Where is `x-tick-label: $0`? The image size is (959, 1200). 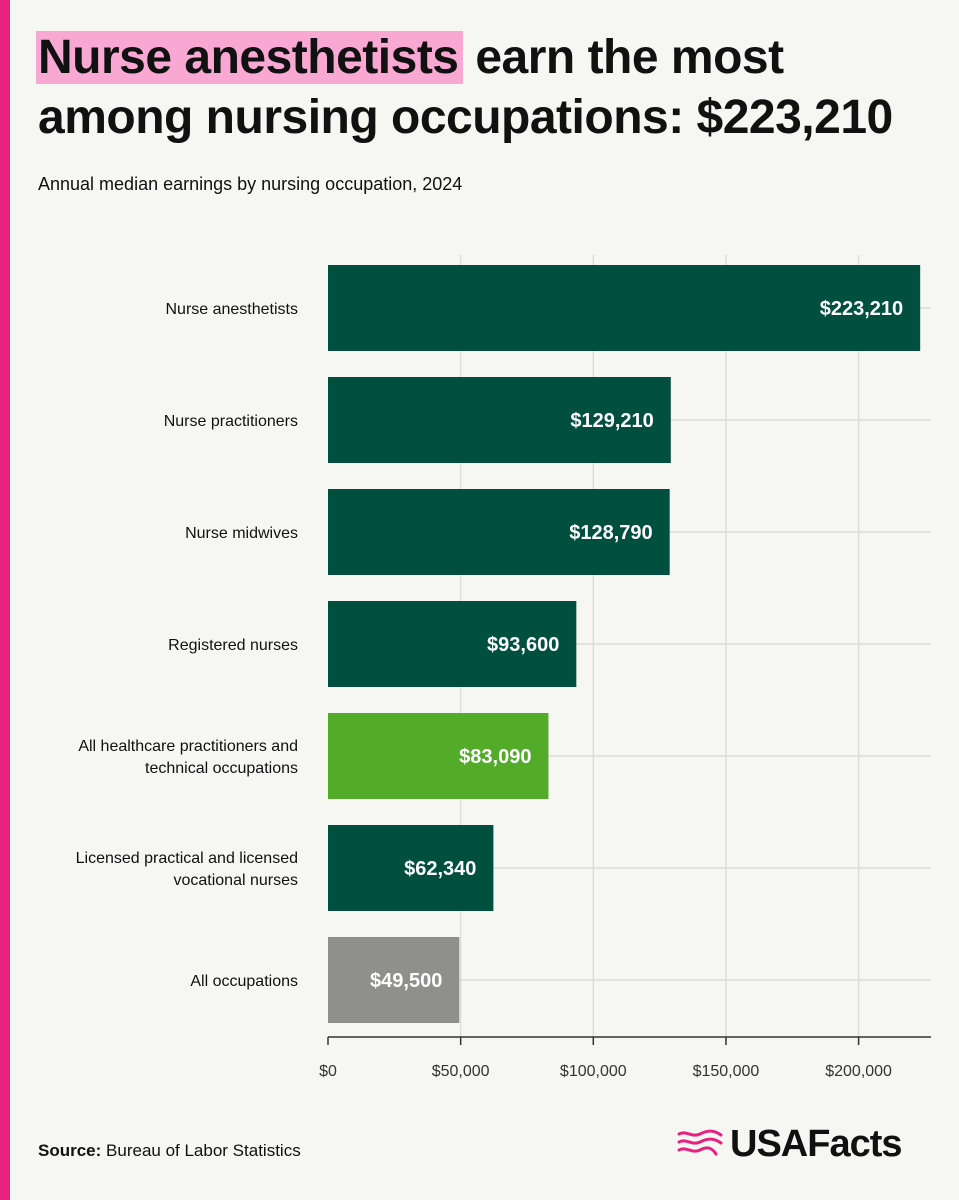 x-tick-label: $0 is located at coordinates (328, 1071).